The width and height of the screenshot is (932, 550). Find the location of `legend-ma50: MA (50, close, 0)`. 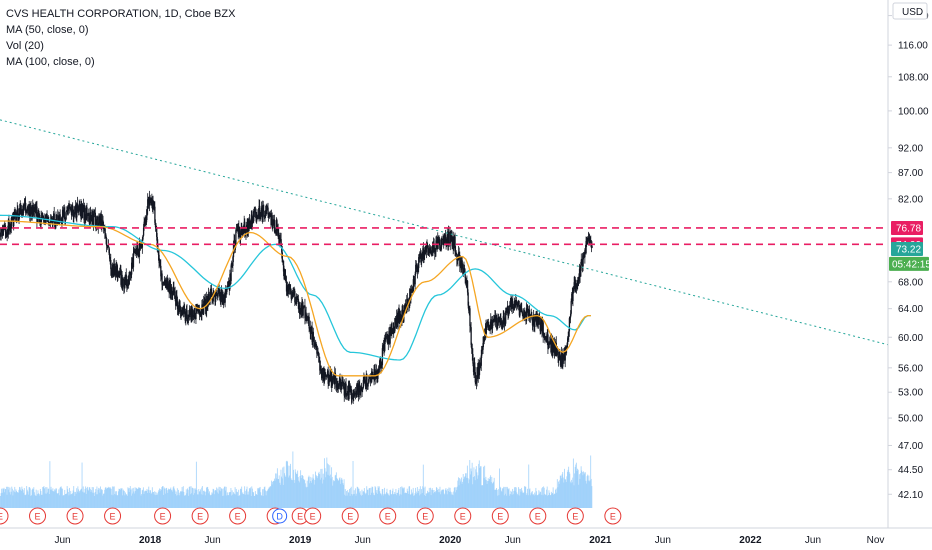

legend-ma50: MA (50, close, 0) is located at coordinates (47, 30).